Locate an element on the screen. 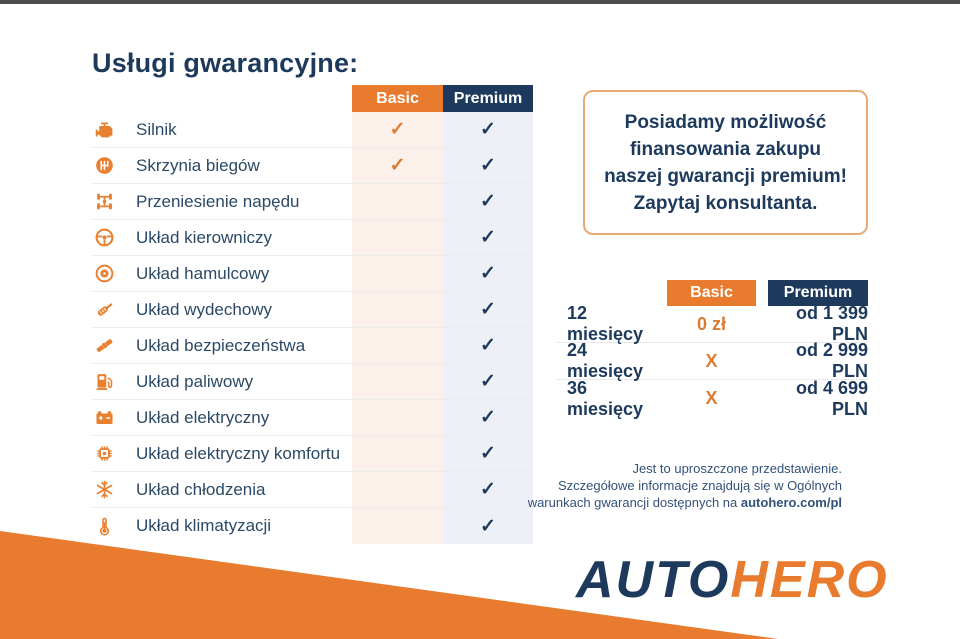  thermometer-icon is located at coordinates (114, 526).